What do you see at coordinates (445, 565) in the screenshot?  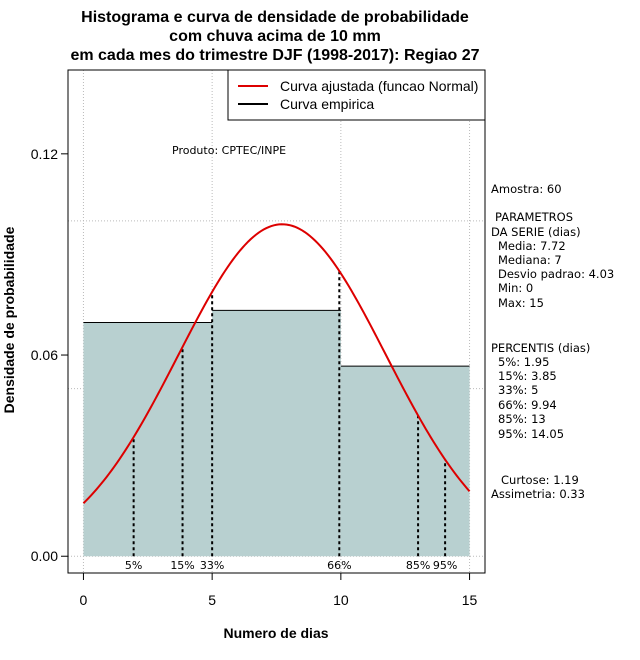 I see `percentile-label-6: 95%` at bounding box center [445, 565].